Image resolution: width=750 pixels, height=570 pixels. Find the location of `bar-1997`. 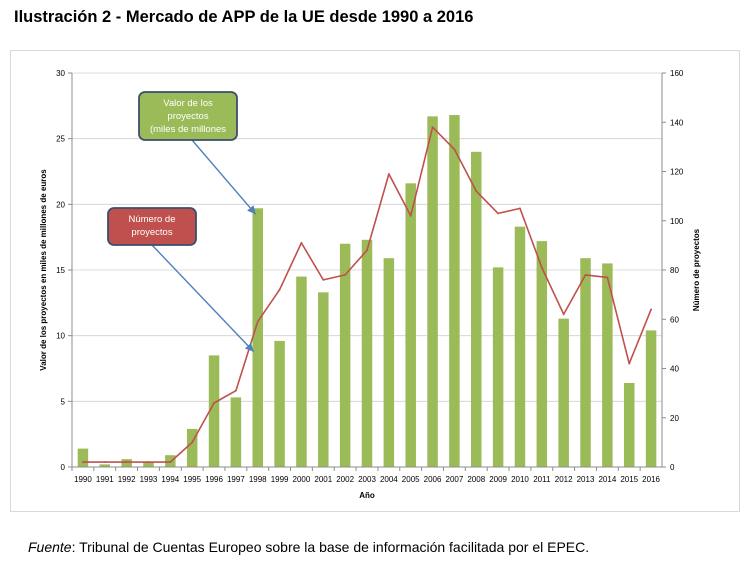

bar-1997 is located at coordinates (236, 432).